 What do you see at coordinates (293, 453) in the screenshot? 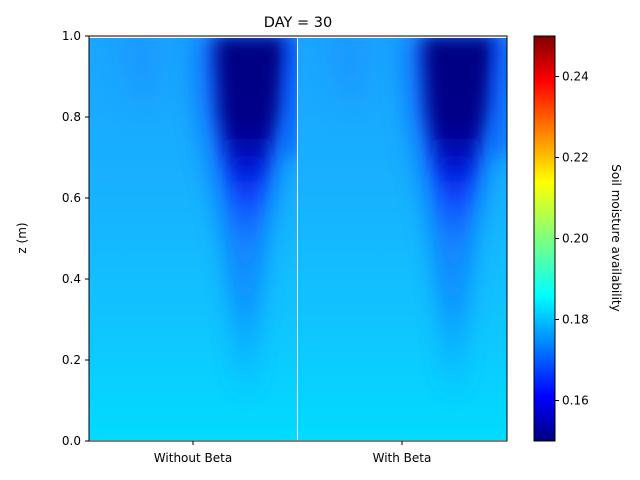
I see `x-axis: Without Beta With Beta` at bounding box center [293, 453].